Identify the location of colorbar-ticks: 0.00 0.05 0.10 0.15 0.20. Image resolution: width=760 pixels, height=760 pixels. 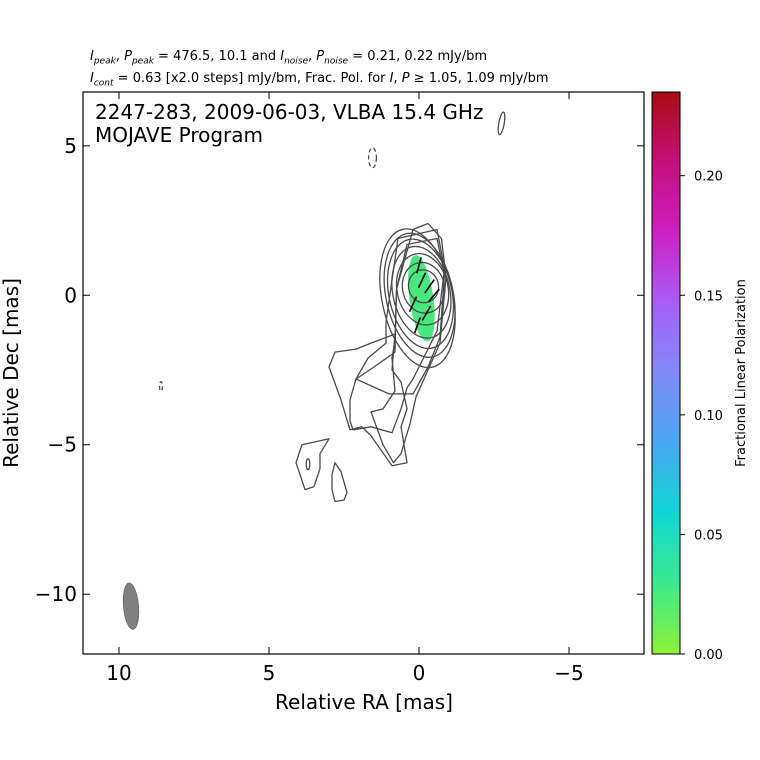
(701, 416).